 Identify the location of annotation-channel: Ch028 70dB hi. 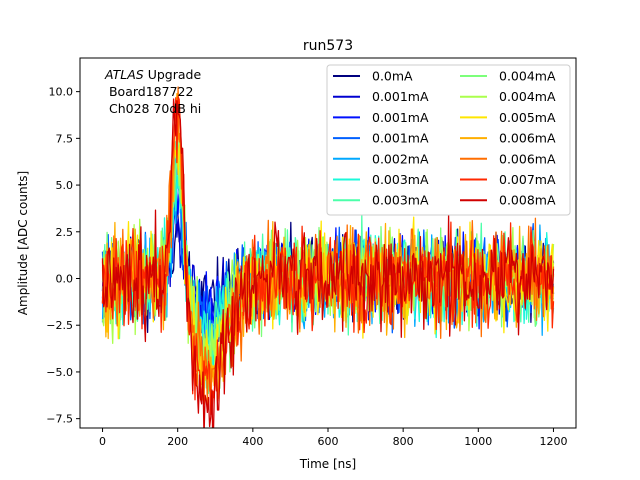
(153, 108).